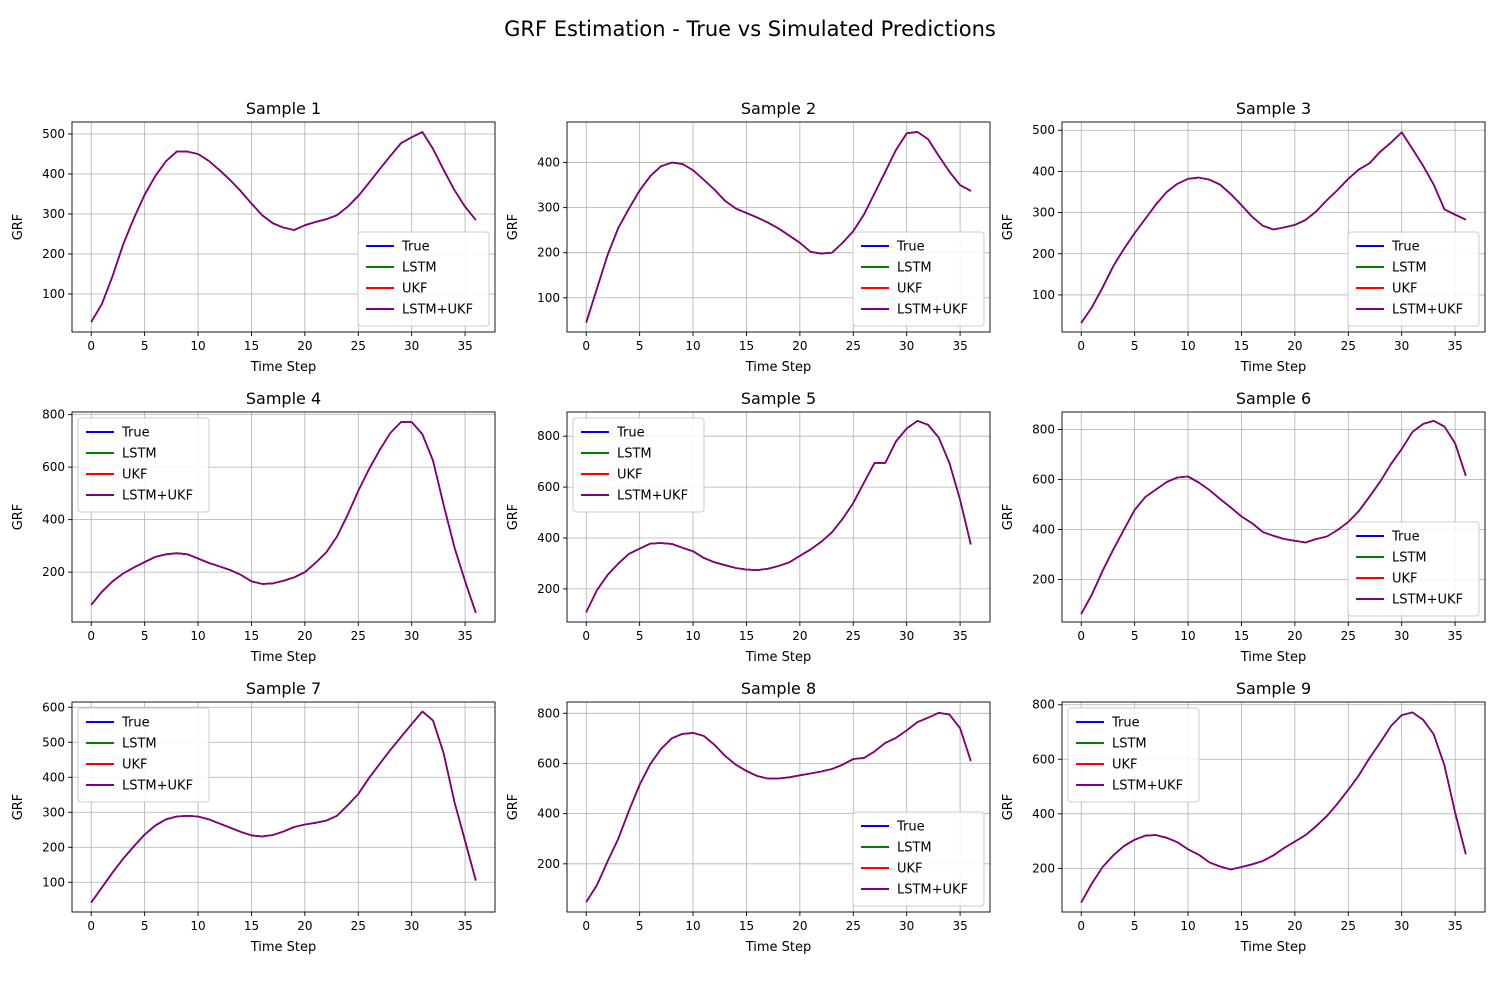  Describe the element at coordinates (283, 688) in the screenshot. I see `subplot-title: Sample 7` at that location.